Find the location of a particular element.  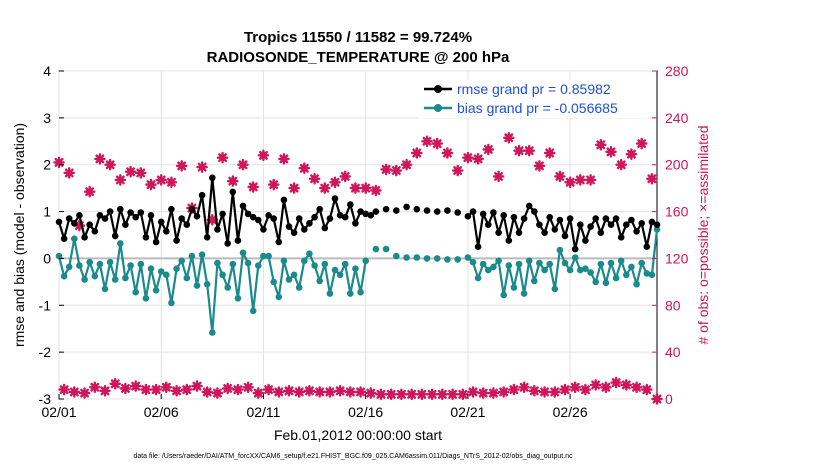

chart-title-line1: Tropics 11550 / 11582 = 99.724% is located at coordinates (358, 37).